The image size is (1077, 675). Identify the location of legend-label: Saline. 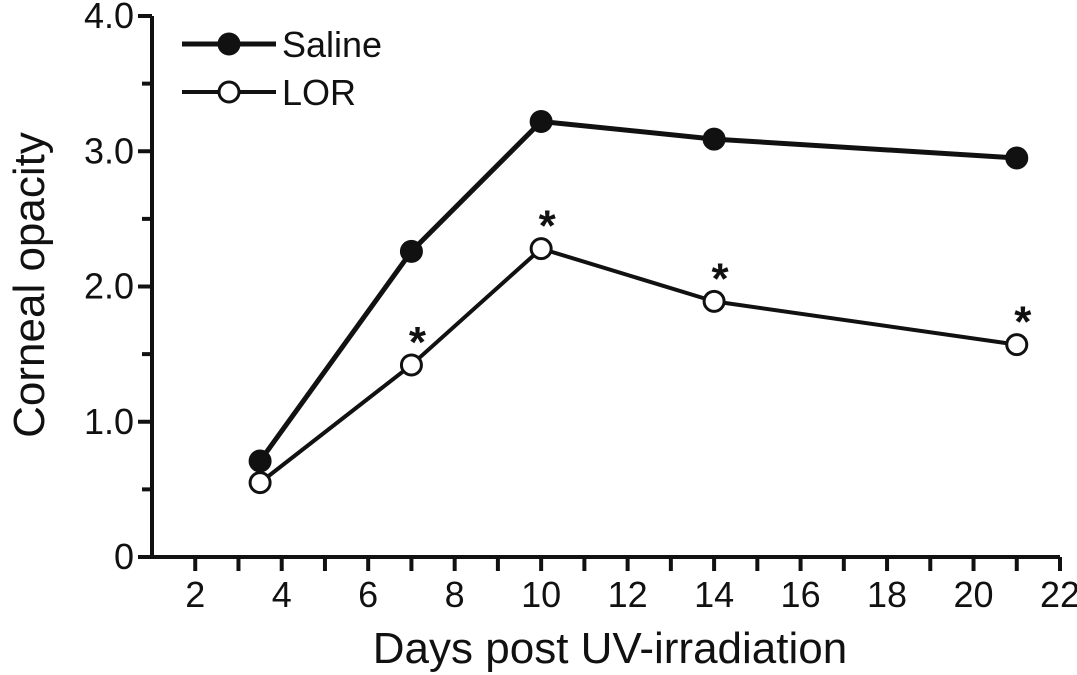
(332, 44).